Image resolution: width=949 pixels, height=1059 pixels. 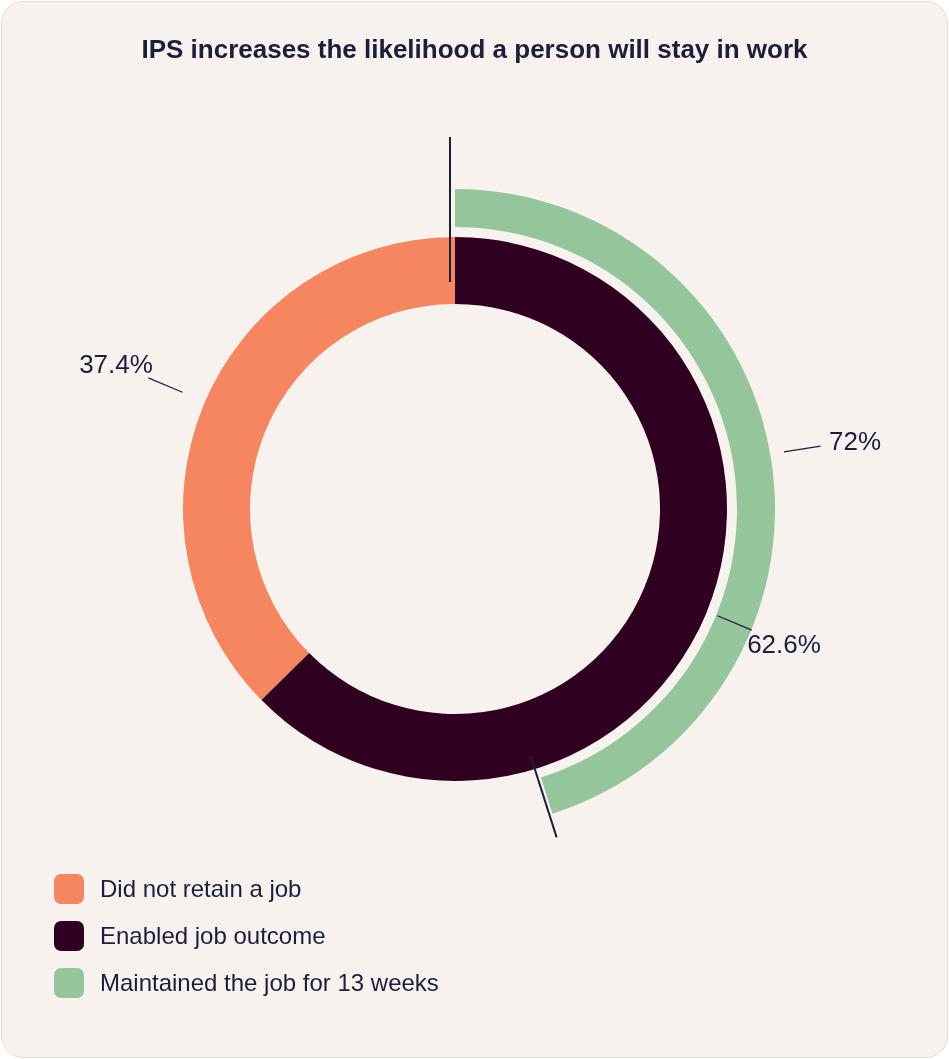 What do you see at coordinates (116, 364) in the screenshot?
I see `data-label: 37.4%` at bounding box center [116, 364].